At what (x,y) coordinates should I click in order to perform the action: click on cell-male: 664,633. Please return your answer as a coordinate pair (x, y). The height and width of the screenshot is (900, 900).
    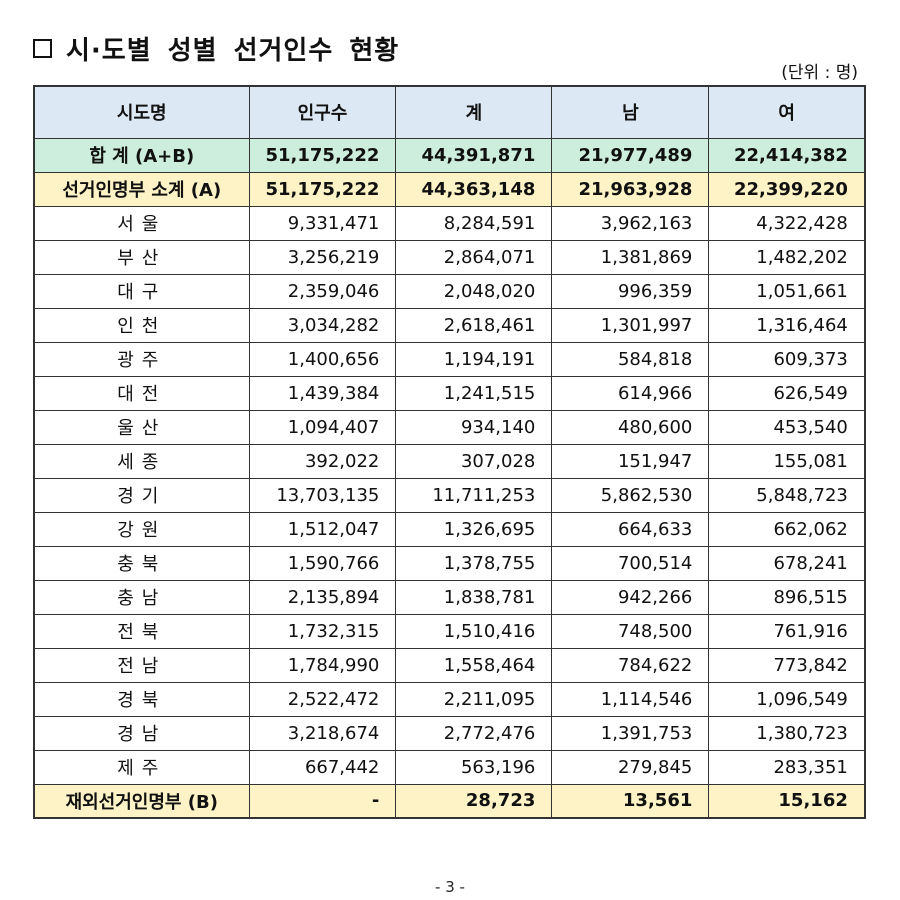
    Looking at the image, I should click on (630, 529).